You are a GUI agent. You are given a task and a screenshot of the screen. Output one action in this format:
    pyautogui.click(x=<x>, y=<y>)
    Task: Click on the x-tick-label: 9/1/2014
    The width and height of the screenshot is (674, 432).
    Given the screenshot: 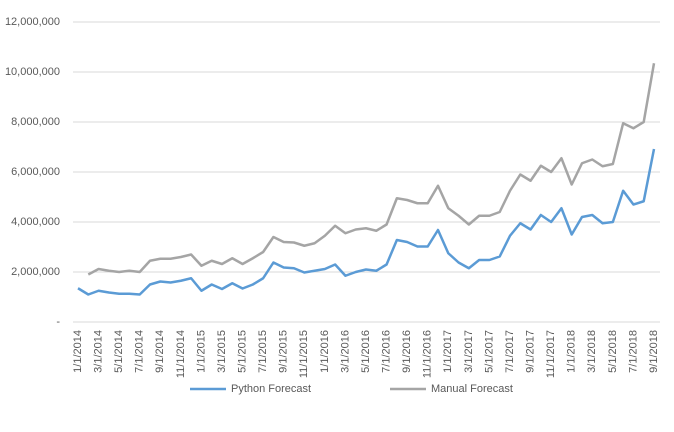 What is the action you would take?
    pyautogui.click(x=160, y=351)
    